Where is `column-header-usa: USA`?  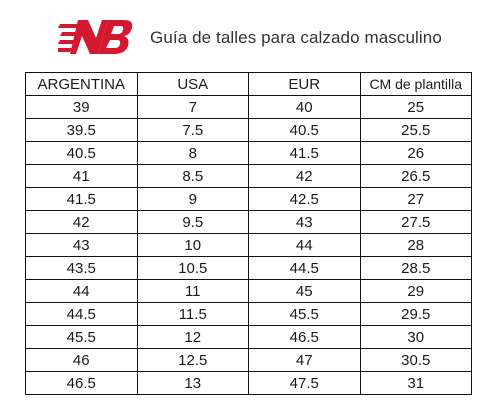 column-header-usa: USA is located at coordinates (192, 84).